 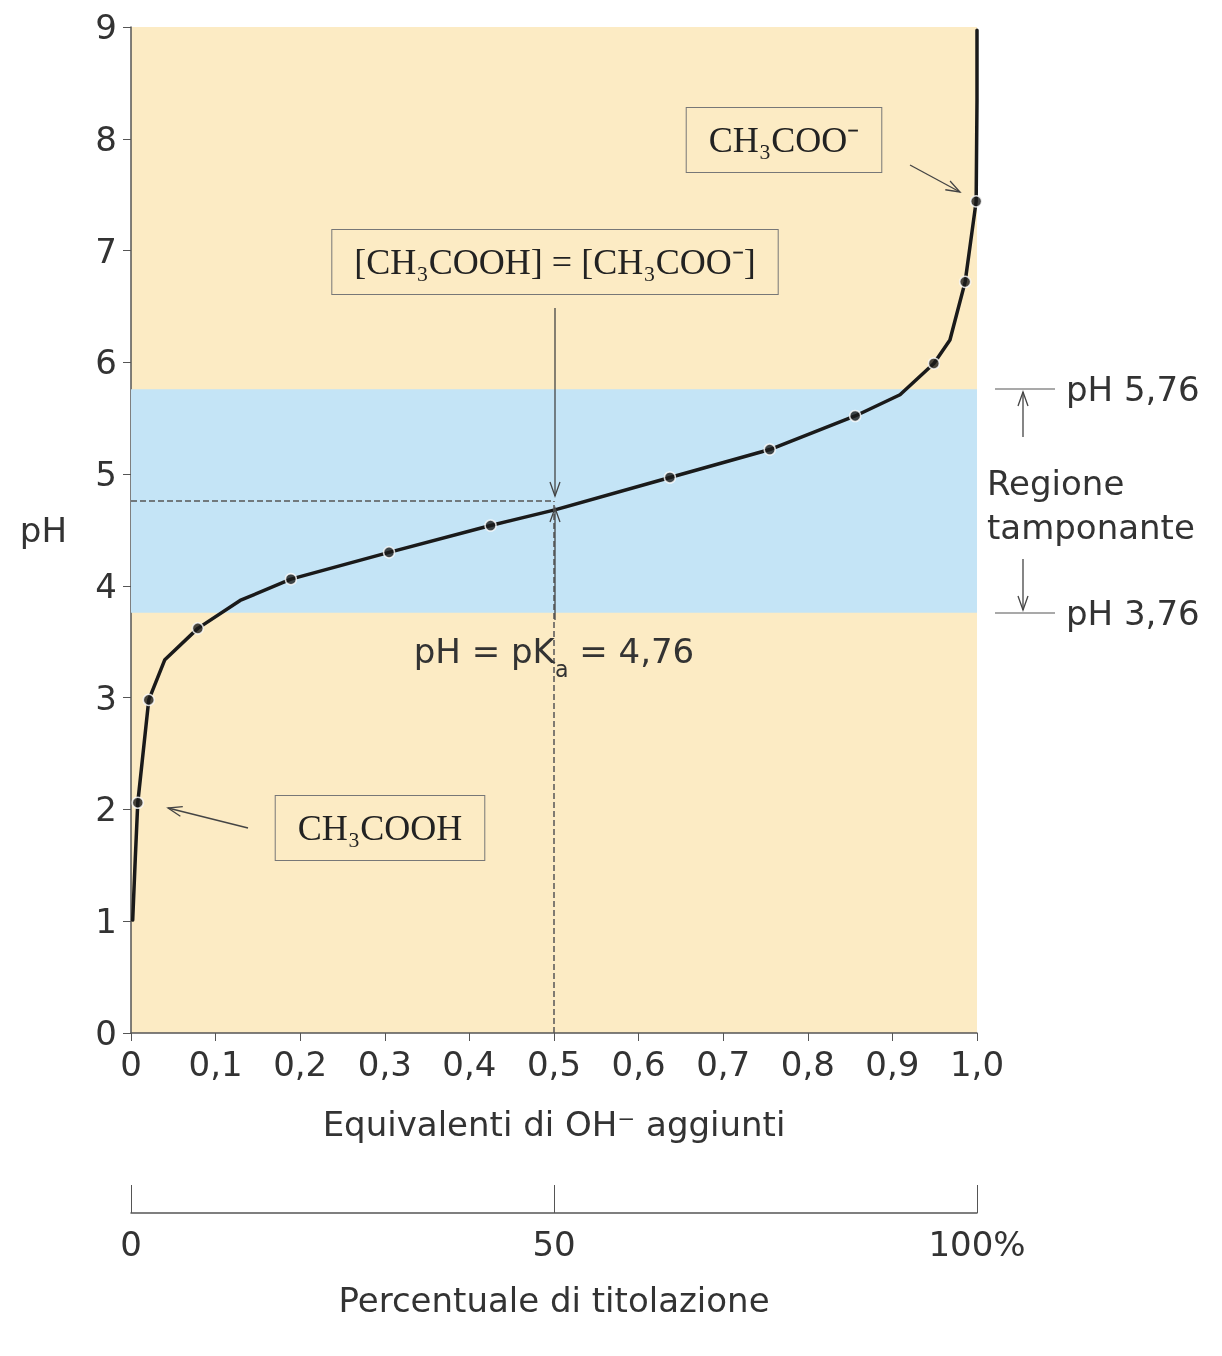 What do you see at coordinates (106, 585) in the screenshot?
I see `y-tick-label: 4` at bounding box center [106, 585].